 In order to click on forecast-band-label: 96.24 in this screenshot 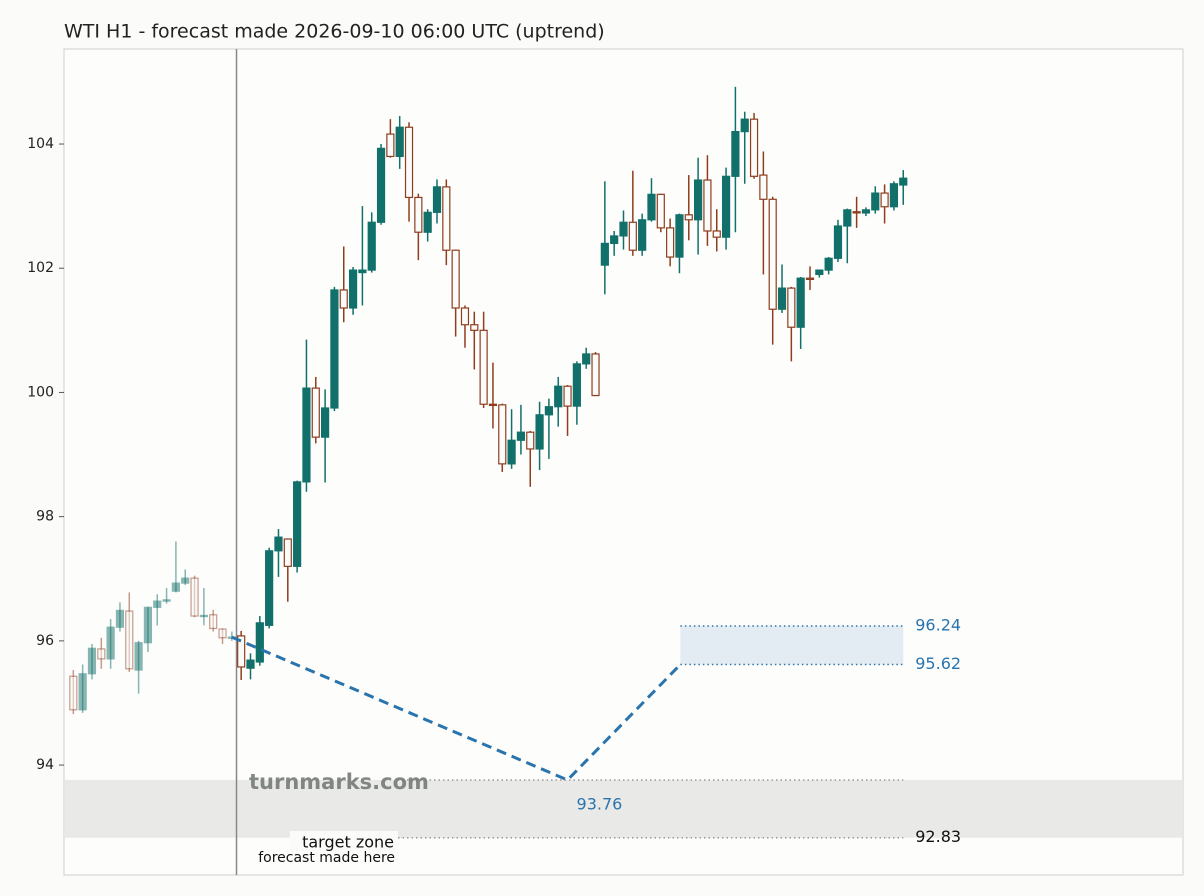, I will do `click(938, 624)`.